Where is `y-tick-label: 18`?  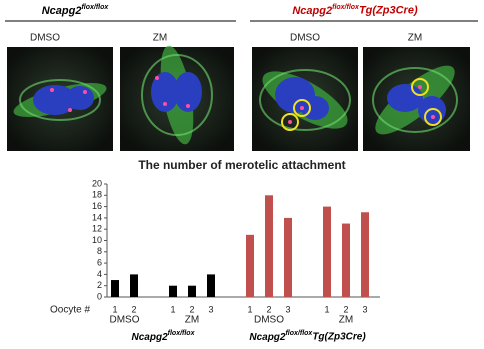
y-tick-label: 18 is located at coordinates (97, 195).